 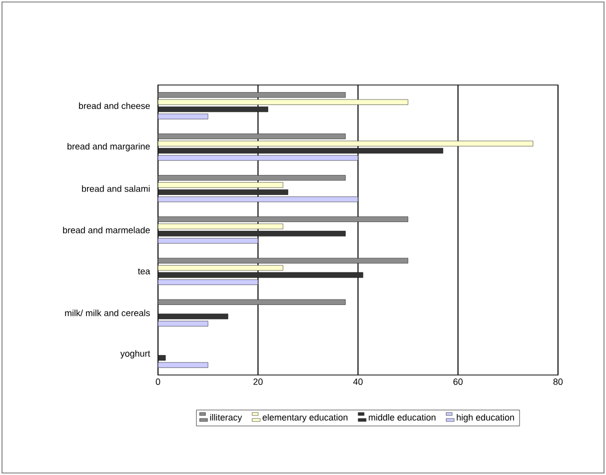 I want to click on y-tick-label: bread and marmelade, so click(x=106, y=230).